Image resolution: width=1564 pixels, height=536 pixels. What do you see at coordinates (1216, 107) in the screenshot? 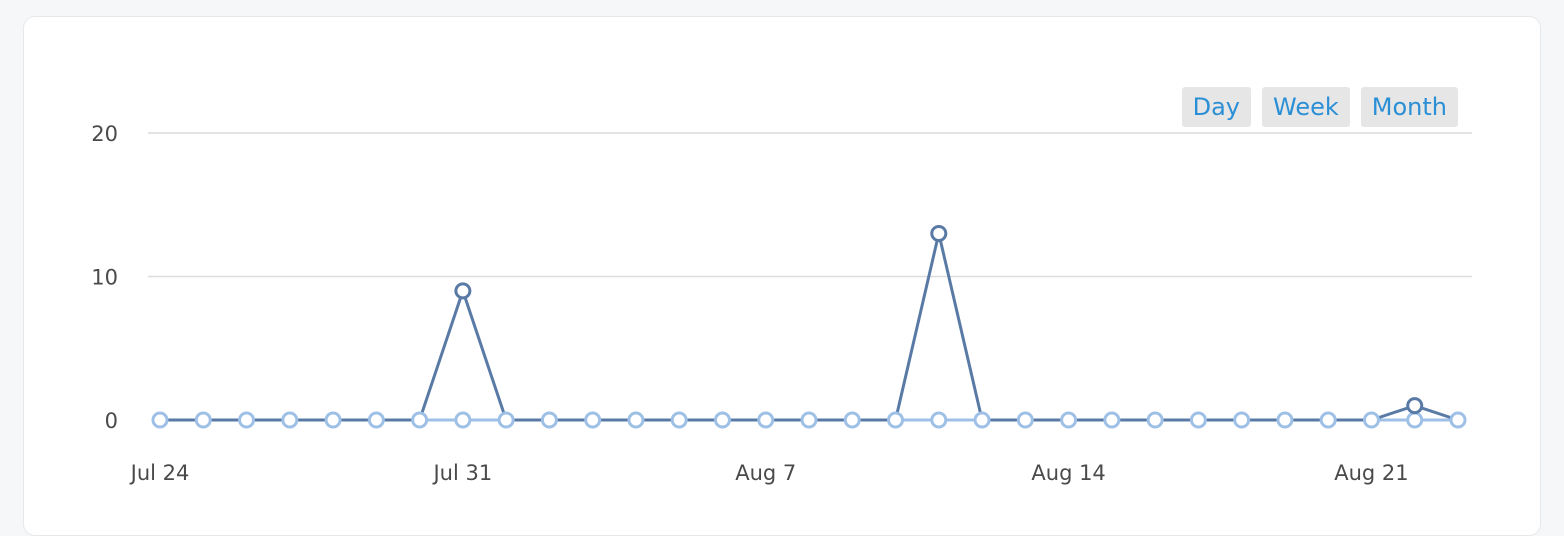
I see `day-range-button: Day` at bounding box center [1216, 107].